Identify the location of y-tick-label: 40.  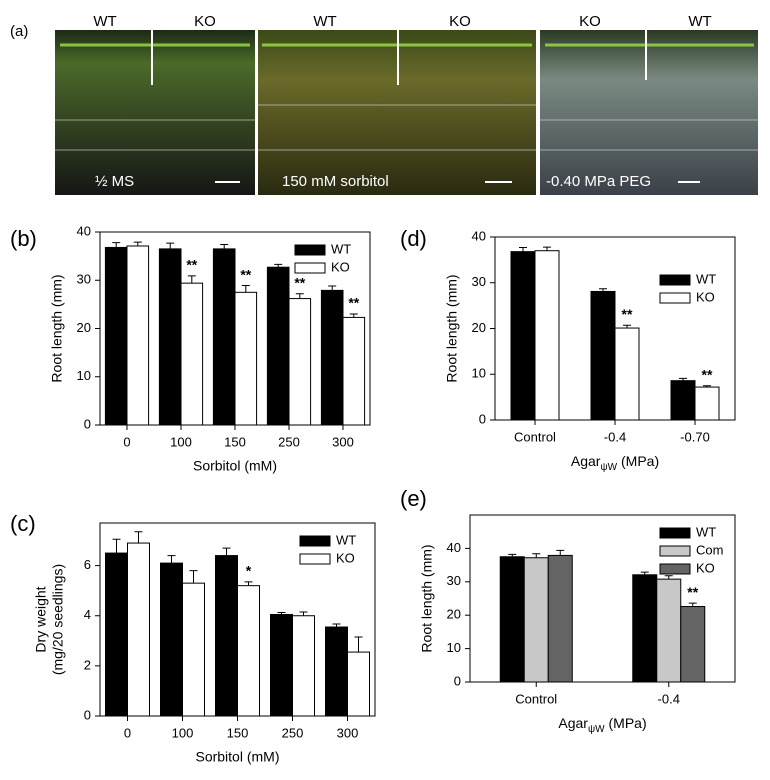
(479, 235).